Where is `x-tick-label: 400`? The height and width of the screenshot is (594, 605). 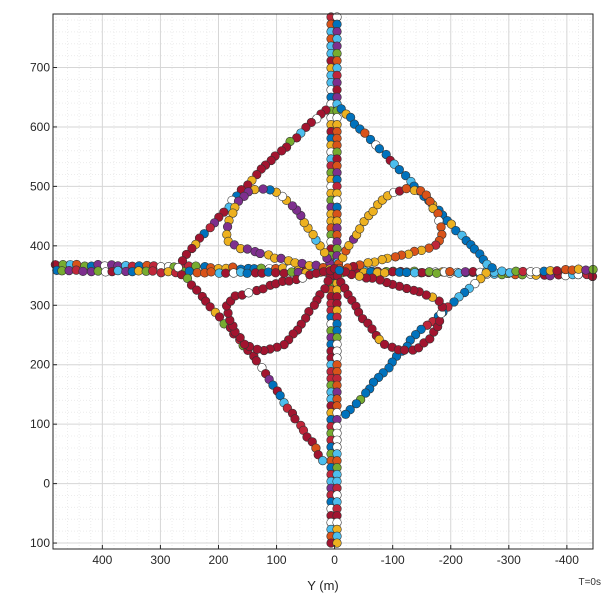
x-tick-label: 400 is located at coordinates (102, 560).